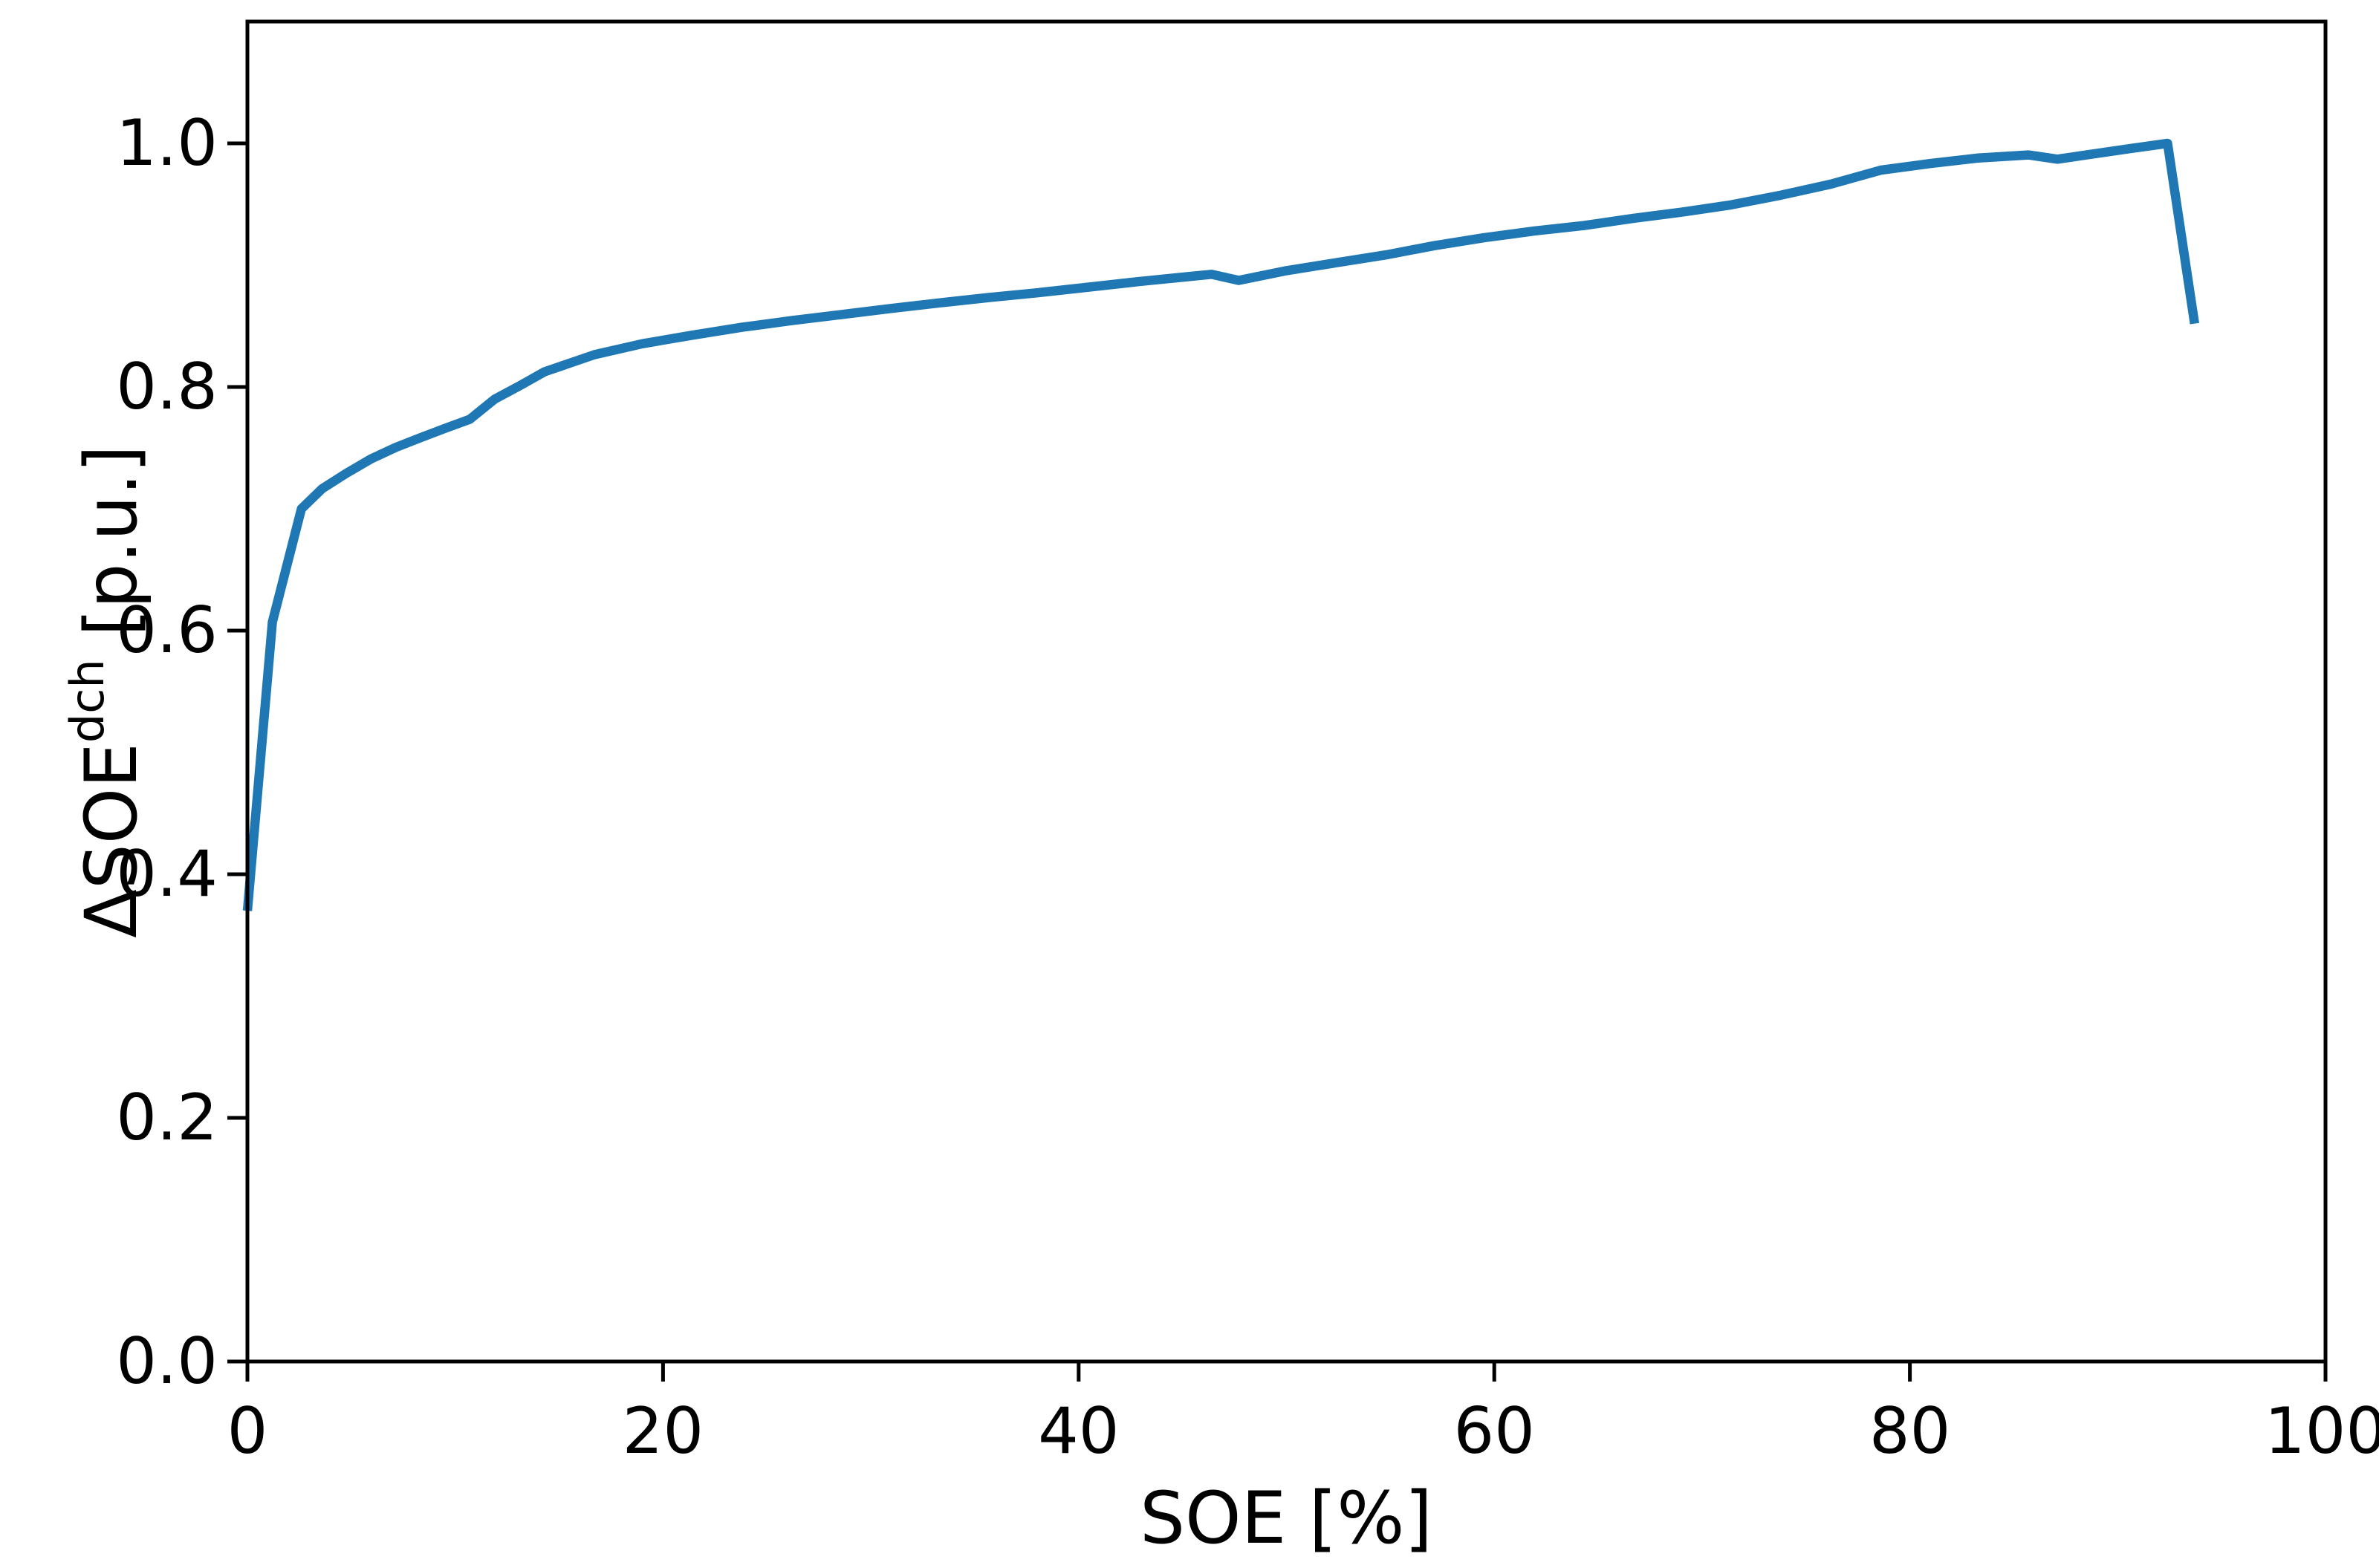 This screenshot has width=2379, height=1568. Describe the element at coordinates (248, 1431) in the screenshot. I see `x-tick-label: 0` at that location.